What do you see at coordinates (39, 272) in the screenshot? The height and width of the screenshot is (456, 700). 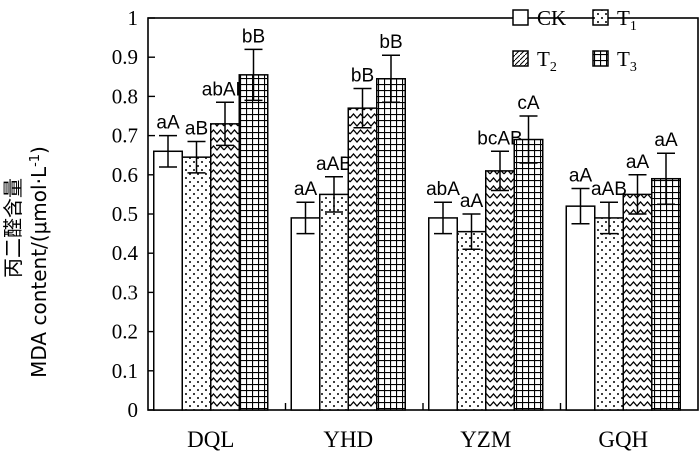 I see `y-axis-title-en-main: MDA content/(μmol·L` at bounding box center [39, 272].